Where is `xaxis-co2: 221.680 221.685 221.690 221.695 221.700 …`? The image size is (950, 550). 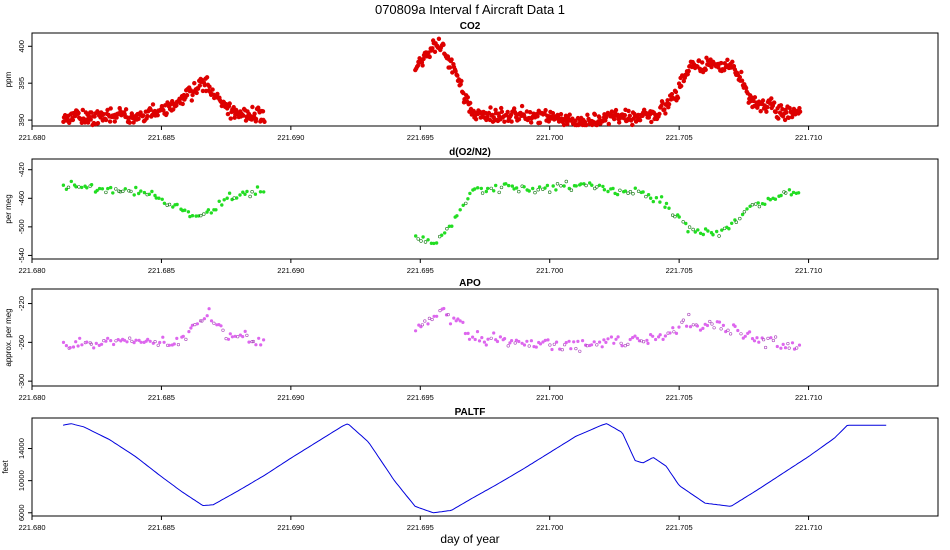
xaxis-co2: 221.680 221.685 221.690 221.695 221.700 … is located at coordinates (420, 134).